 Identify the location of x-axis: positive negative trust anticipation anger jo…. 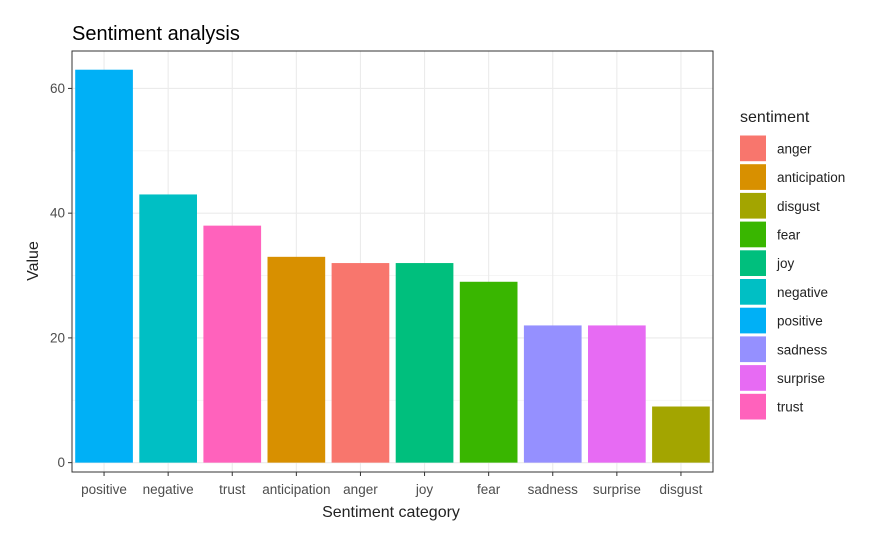
(392, 484).